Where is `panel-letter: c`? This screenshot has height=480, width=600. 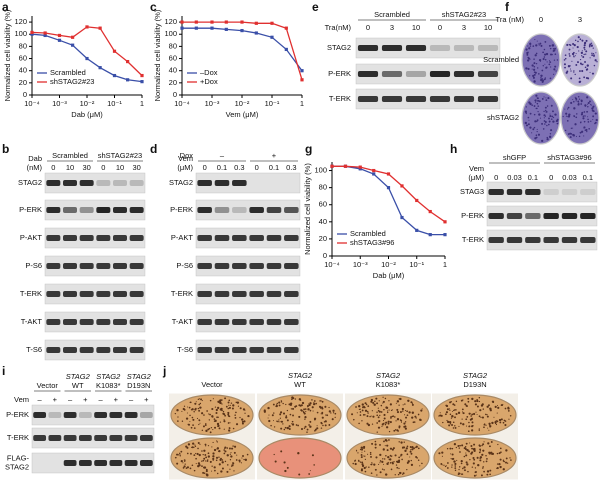 panel-letter: c is located at coordinates (153, 7).